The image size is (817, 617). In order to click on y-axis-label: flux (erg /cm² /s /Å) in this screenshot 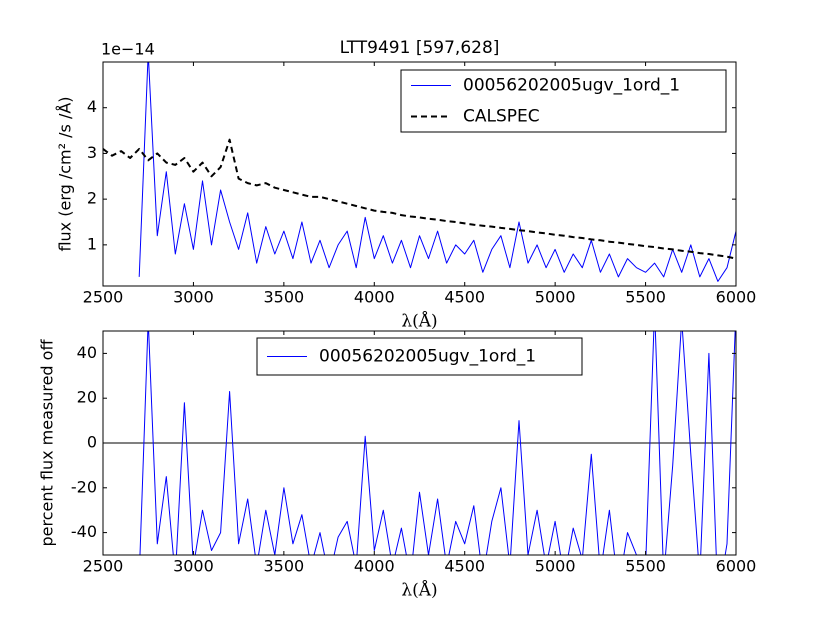, I will do `click(65, 173)`.